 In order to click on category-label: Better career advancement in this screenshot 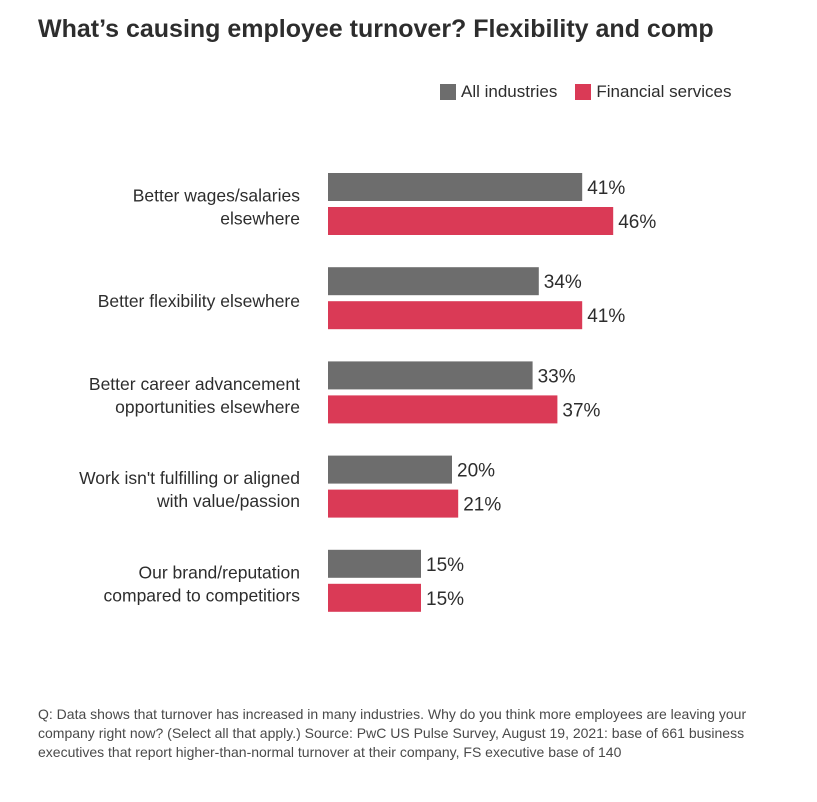, I will do `click(194, 384)`.